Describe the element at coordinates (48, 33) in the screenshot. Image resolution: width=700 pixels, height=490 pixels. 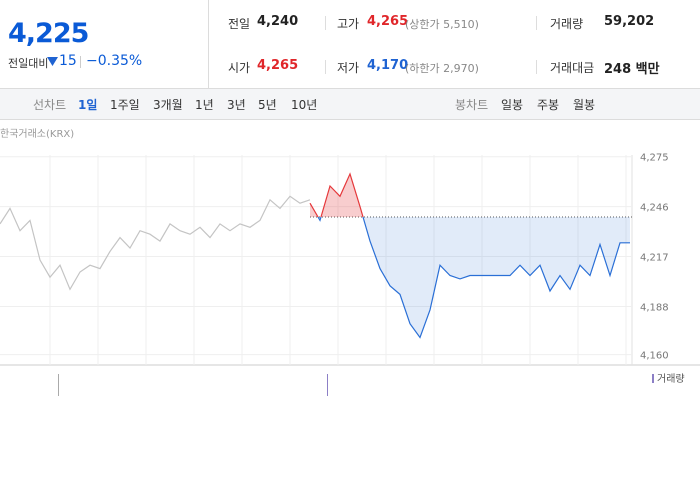
I see `current-price: 4,225` at that location.